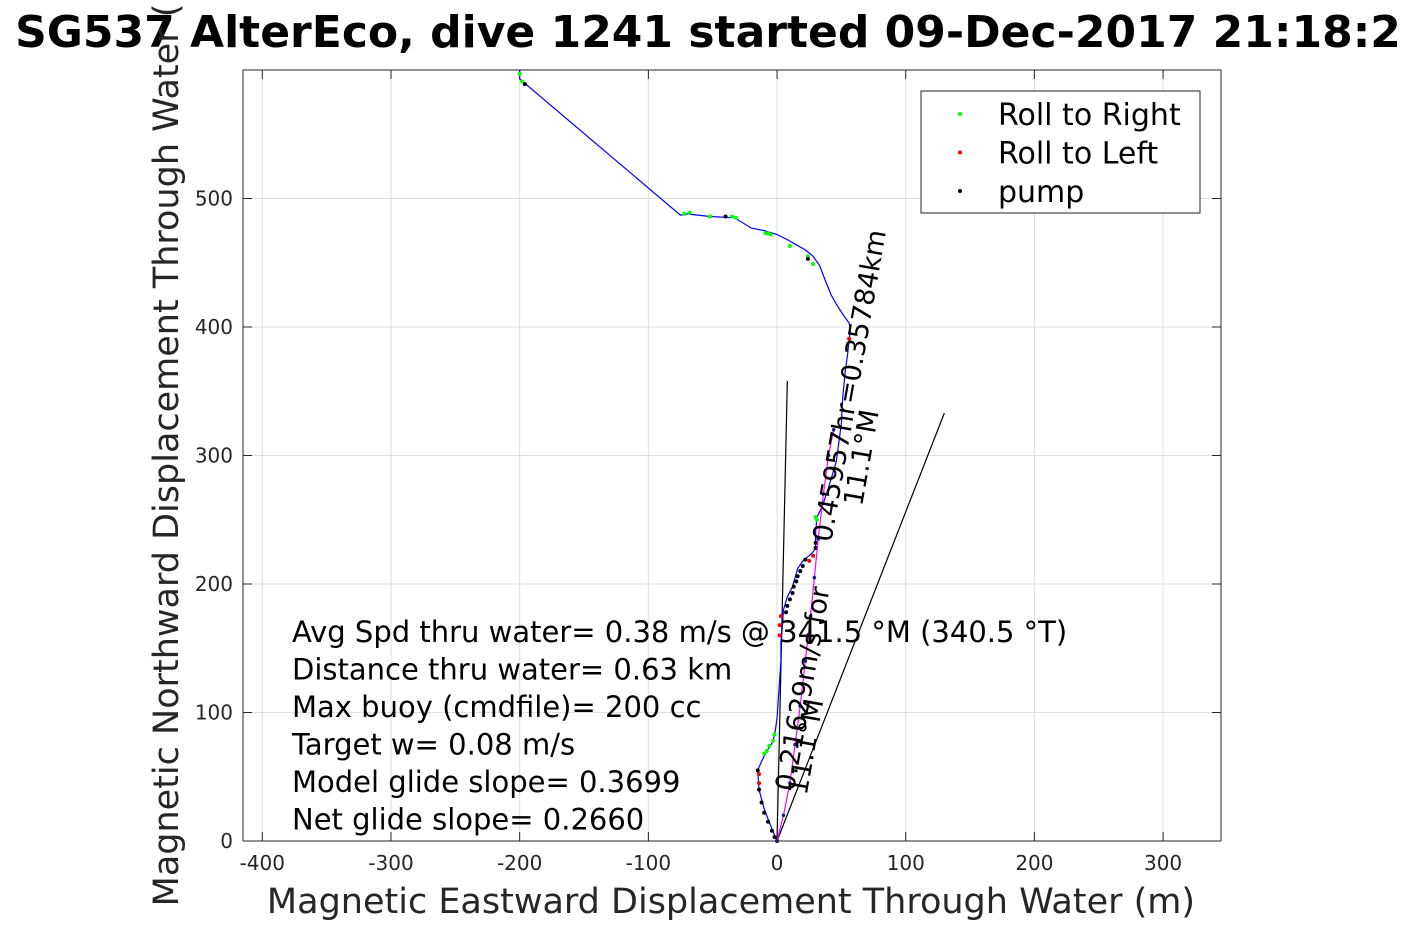 Image resolution: width=1417 pixels, height=945 pixels. Describe the element at coordinates (468, 820) in the screenshot. I see `stats-line: Net glide slope= 0.2660` at that location.